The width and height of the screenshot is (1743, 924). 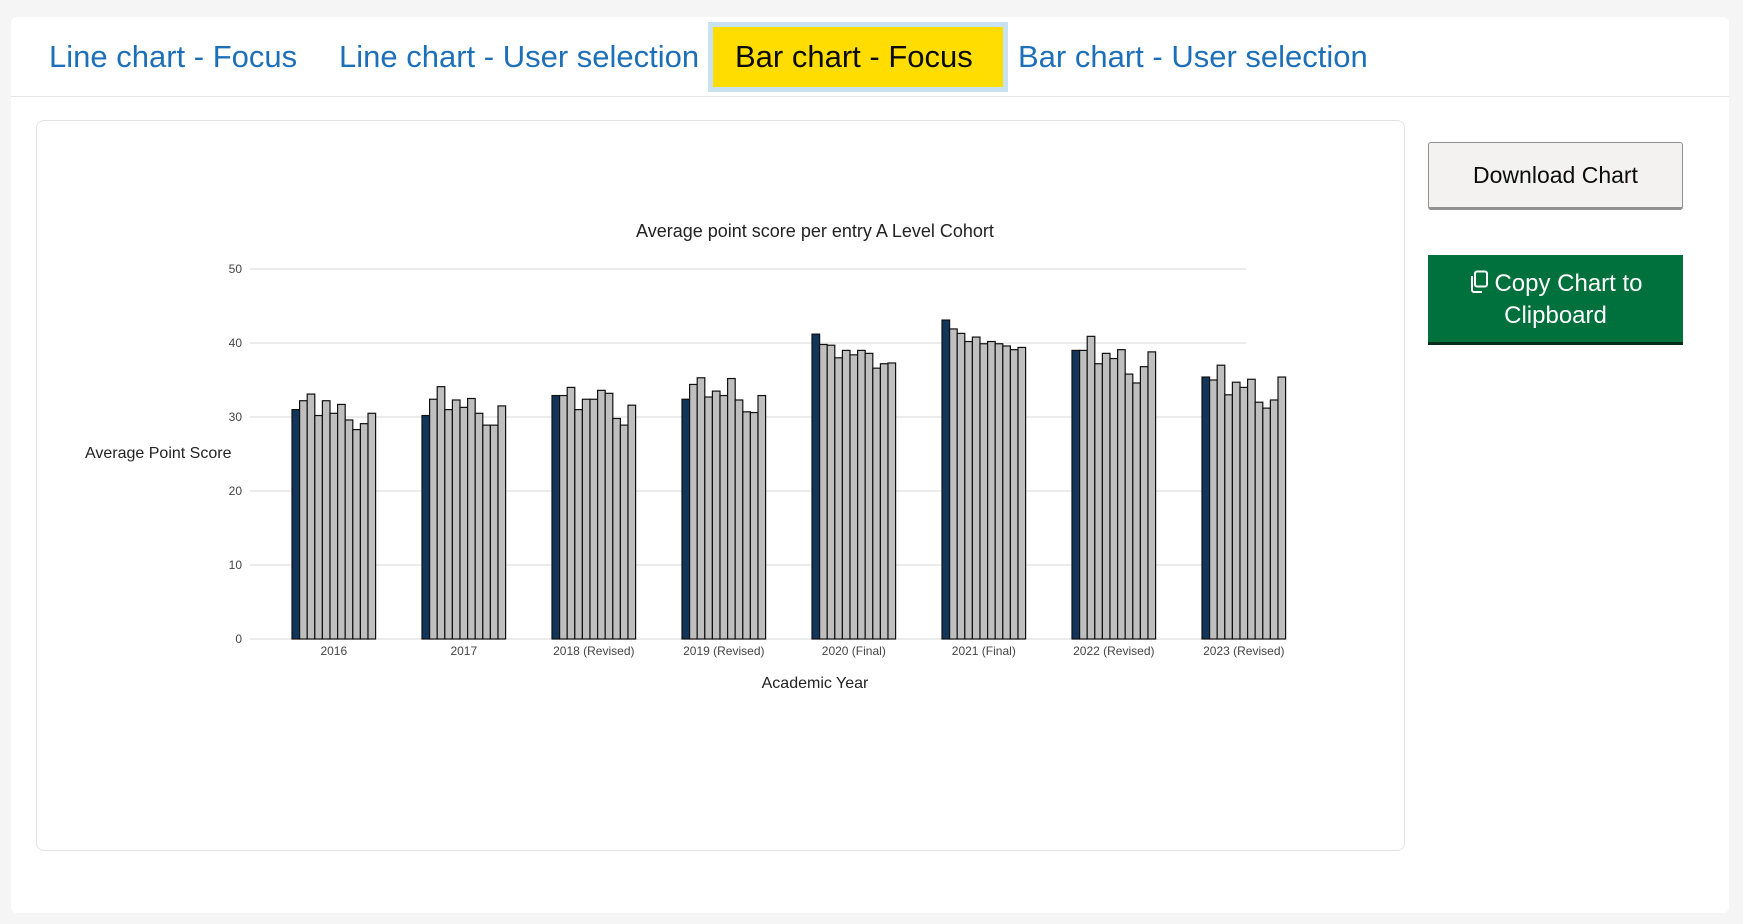 I want to click on download-chart-button: Download Chart, so click(x=1555, y=176).